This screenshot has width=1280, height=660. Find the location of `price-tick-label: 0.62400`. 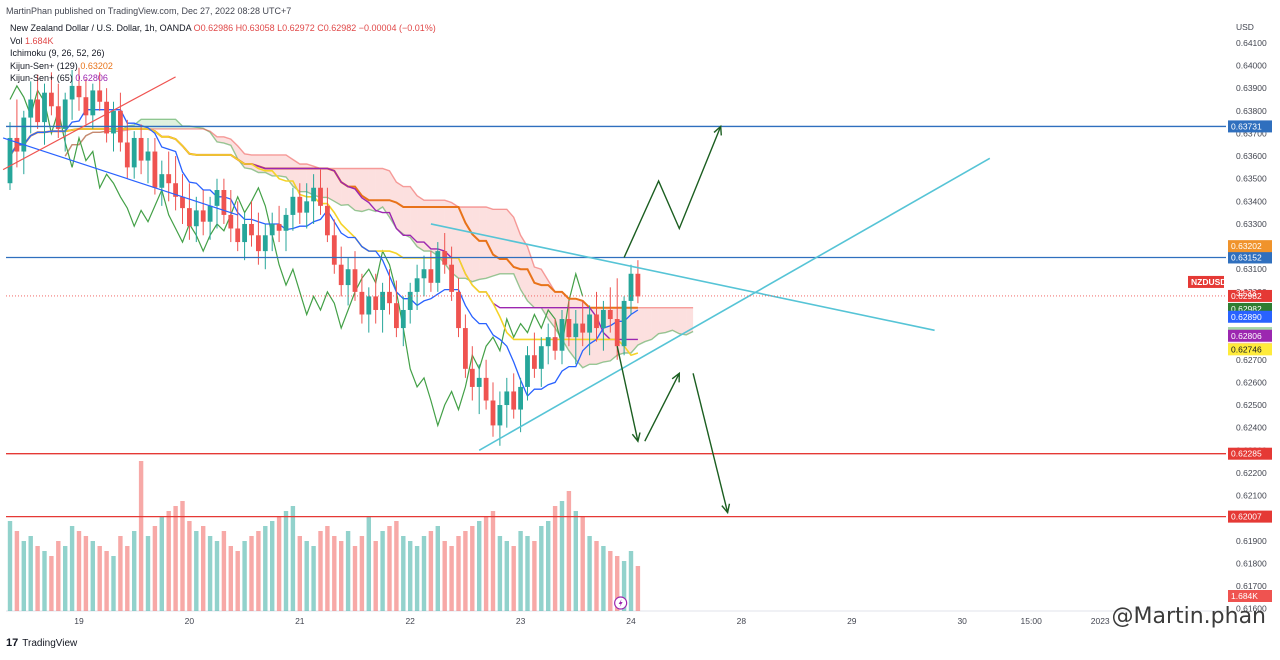

price-tick-label: 0.62400 is located at coordinates (1251, 428).